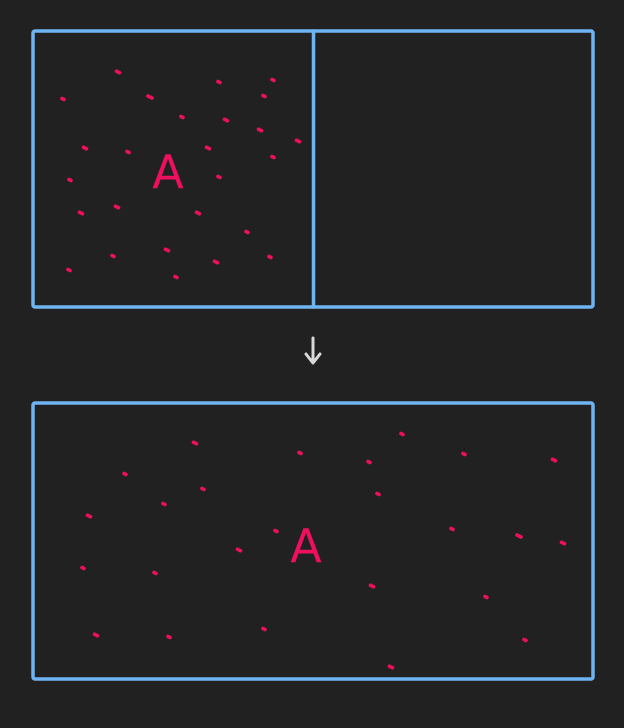 The image size is (624, 728). I want to click on arrow-head, so click(313, 358).